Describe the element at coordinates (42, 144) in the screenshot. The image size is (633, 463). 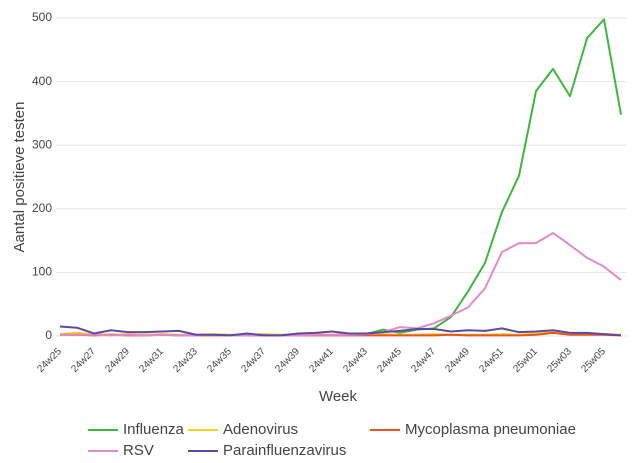
I see `y-tick-label: 300` at that location.